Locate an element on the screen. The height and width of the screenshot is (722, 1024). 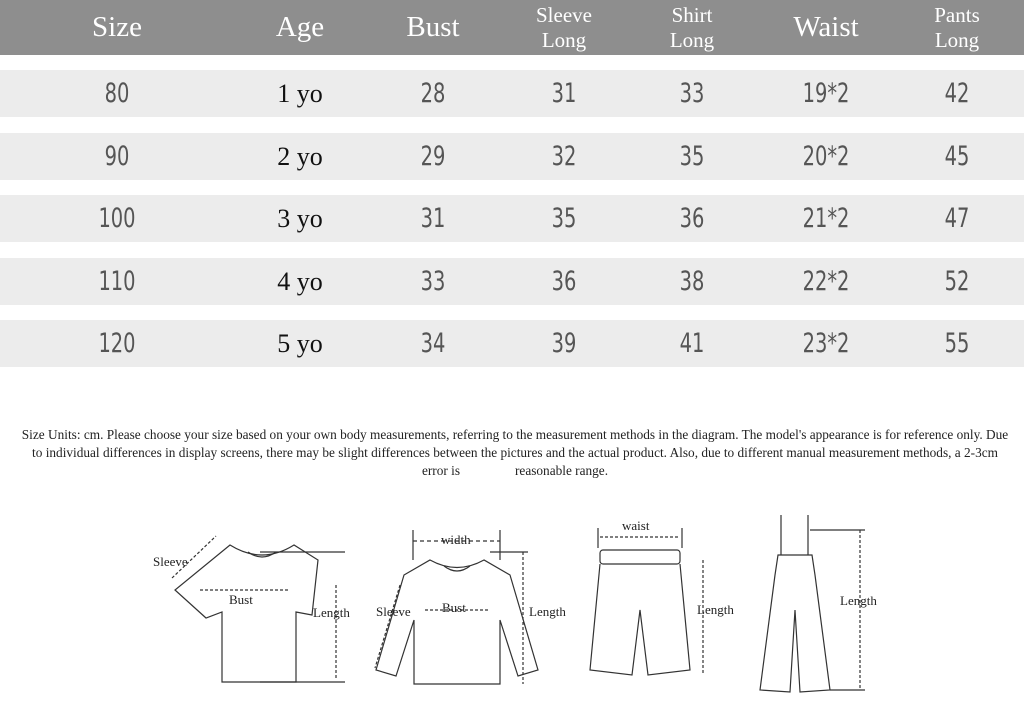
table-row: 110 4 yo 33 36 38 22*2 52 is located at coordinates (512, 281).